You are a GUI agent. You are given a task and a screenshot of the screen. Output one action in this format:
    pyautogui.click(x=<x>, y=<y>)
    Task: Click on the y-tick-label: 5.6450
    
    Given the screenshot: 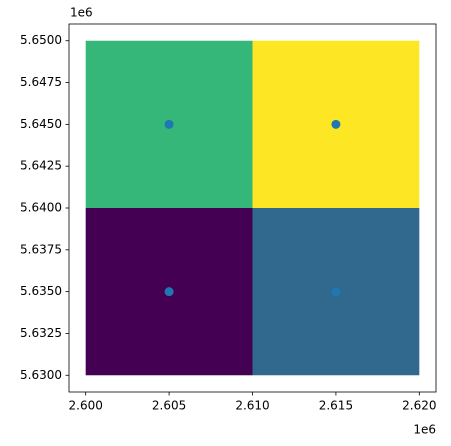 What is the action you would take?
    pyautogui.click(x=41, y=124)
    